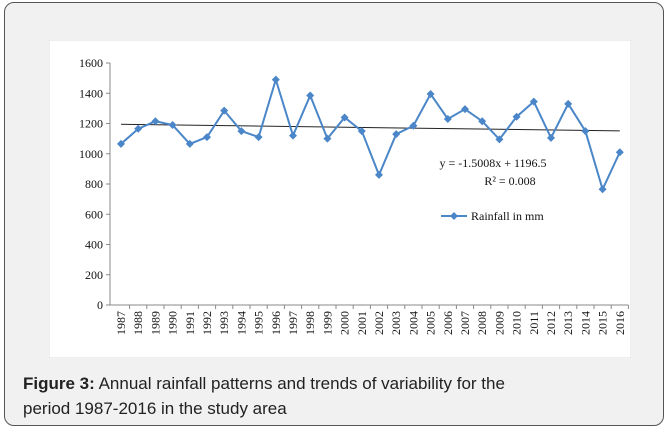  Describe the element at coordinates (448, 323) in the screenshot. I see `x-tick-label: 2006` at that location.